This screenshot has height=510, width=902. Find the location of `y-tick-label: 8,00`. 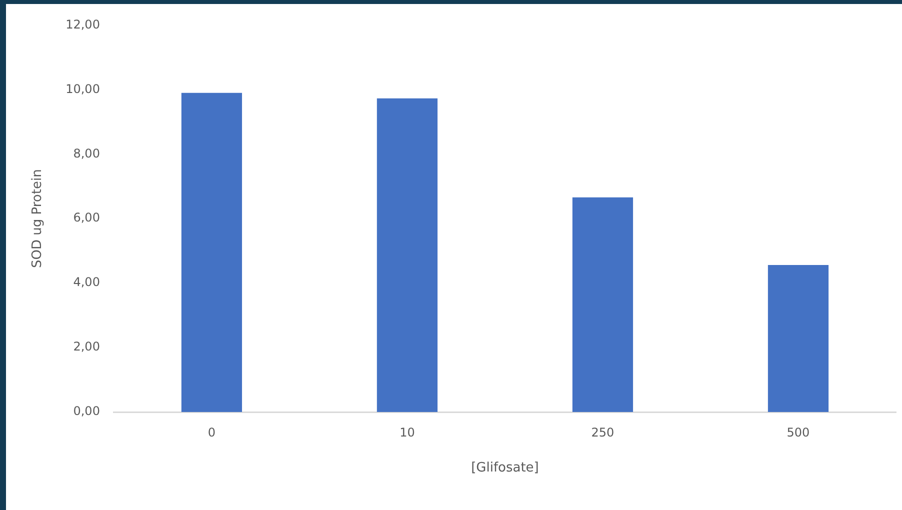

y-tick-label: 8,00 is located at coordinates (86, 153).